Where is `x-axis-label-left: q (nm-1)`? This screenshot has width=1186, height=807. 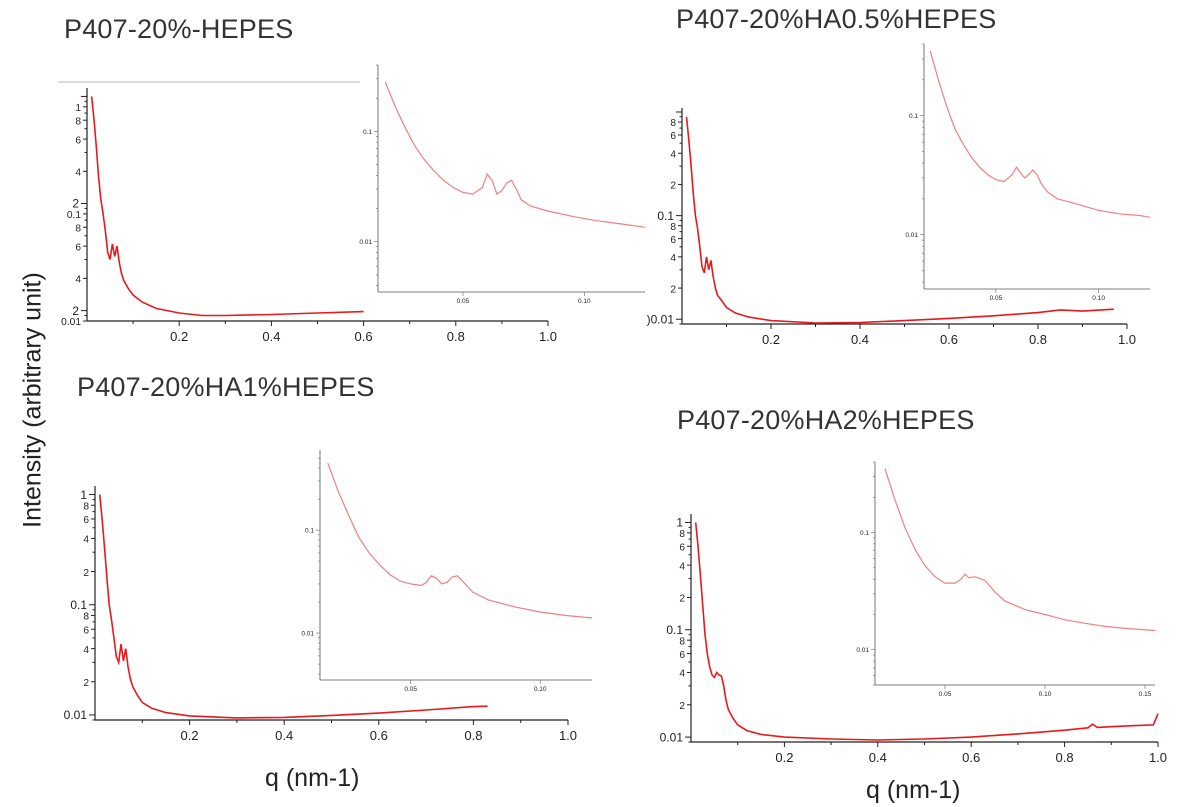 x-axis-label-left: q (nm-1) is located at coordinates (312, 778).